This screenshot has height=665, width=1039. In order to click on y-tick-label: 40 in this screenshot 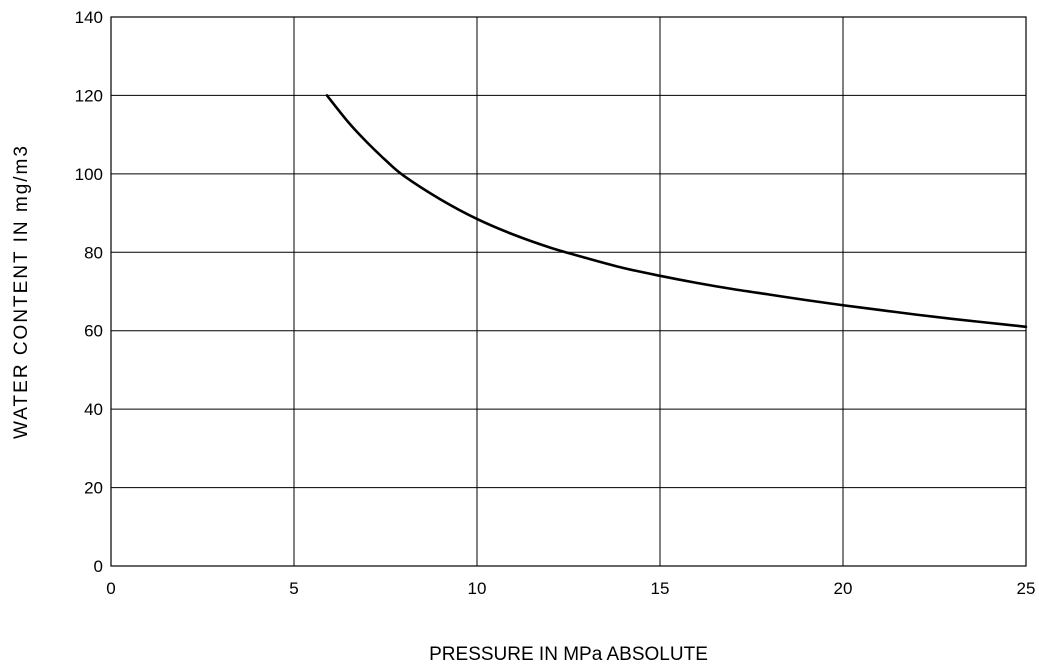, I will do `click(93, 409)`.